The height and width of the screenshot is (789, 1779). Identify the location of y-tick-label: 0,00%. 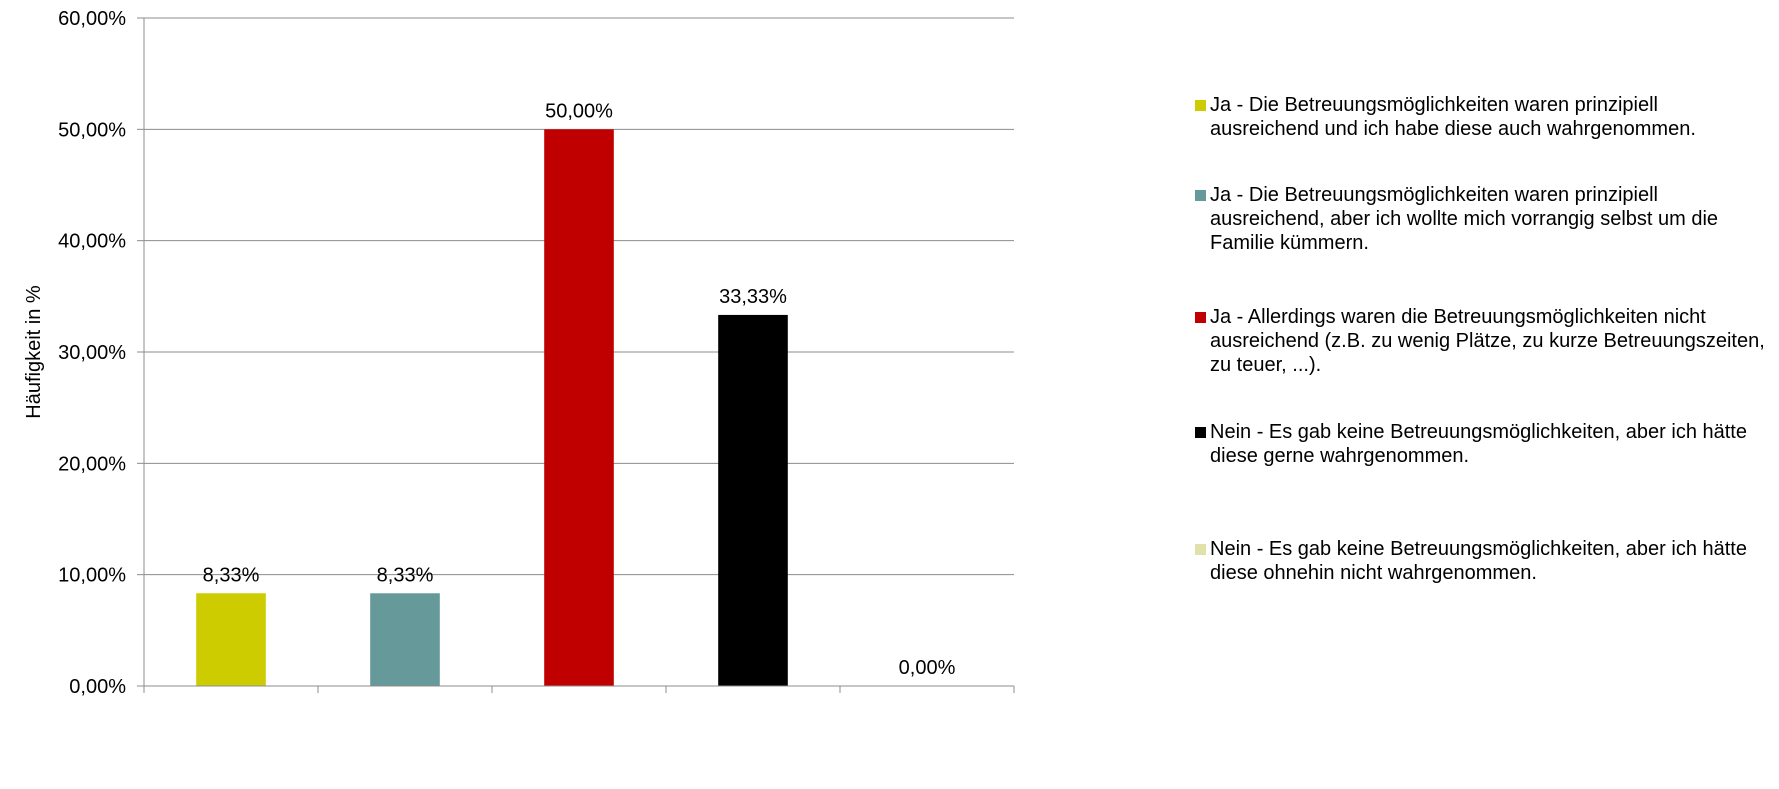
(97, 687).